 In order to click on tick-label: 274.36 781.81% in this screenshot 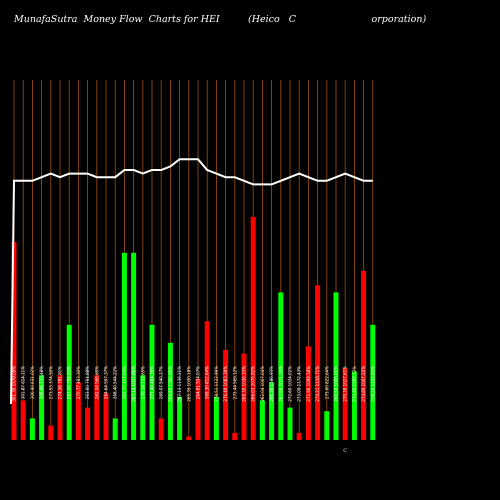, I will do `click(60, 382)`.